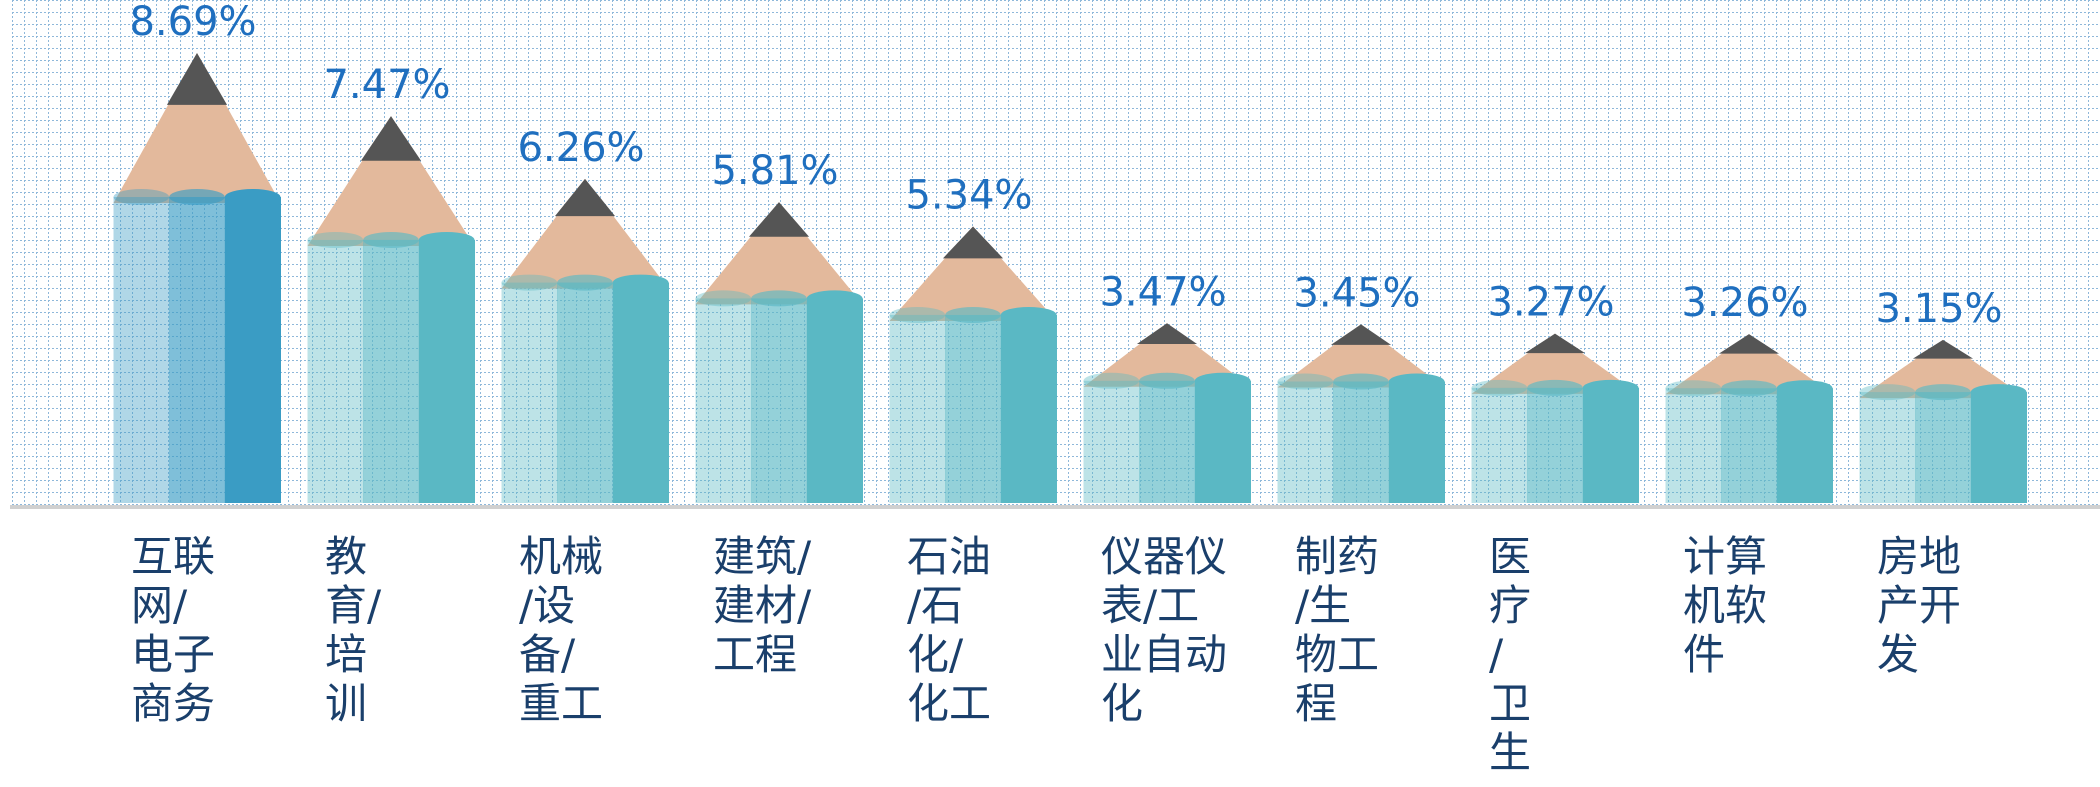 The width and height of the screenshot is (2100, 787). Describe the element at coordinates (386, 85) in the screenshot. I see `value-label: 7.47%` at that location.